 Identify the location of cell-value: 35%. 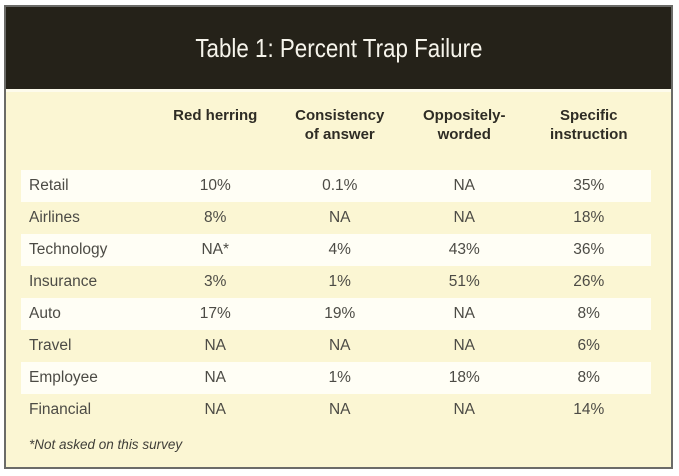
(588, 186).